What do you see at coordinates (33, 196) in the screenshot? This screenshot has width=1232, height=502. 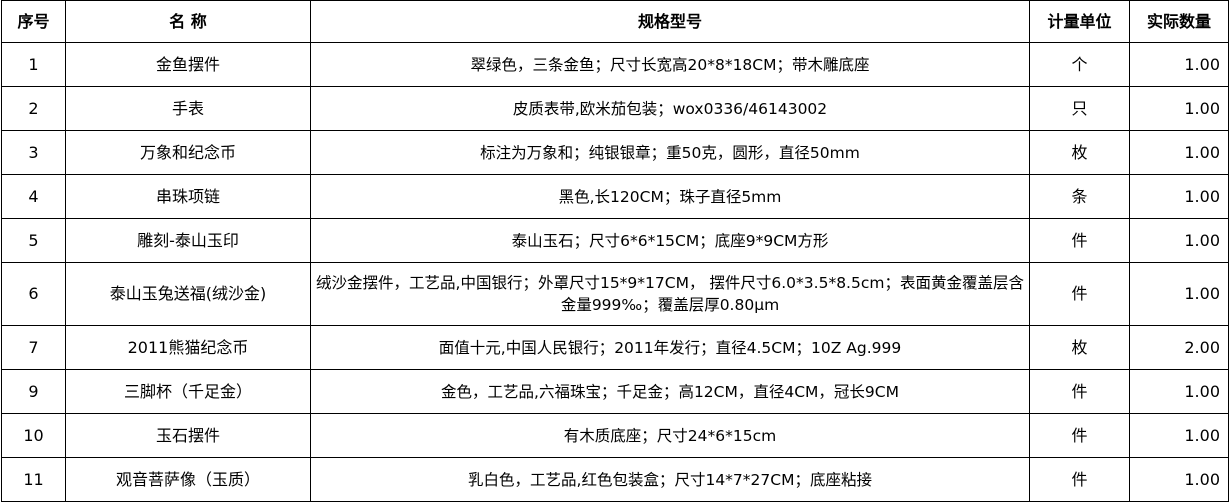 I see `row-no: 4` at bounding box center [33, 196].